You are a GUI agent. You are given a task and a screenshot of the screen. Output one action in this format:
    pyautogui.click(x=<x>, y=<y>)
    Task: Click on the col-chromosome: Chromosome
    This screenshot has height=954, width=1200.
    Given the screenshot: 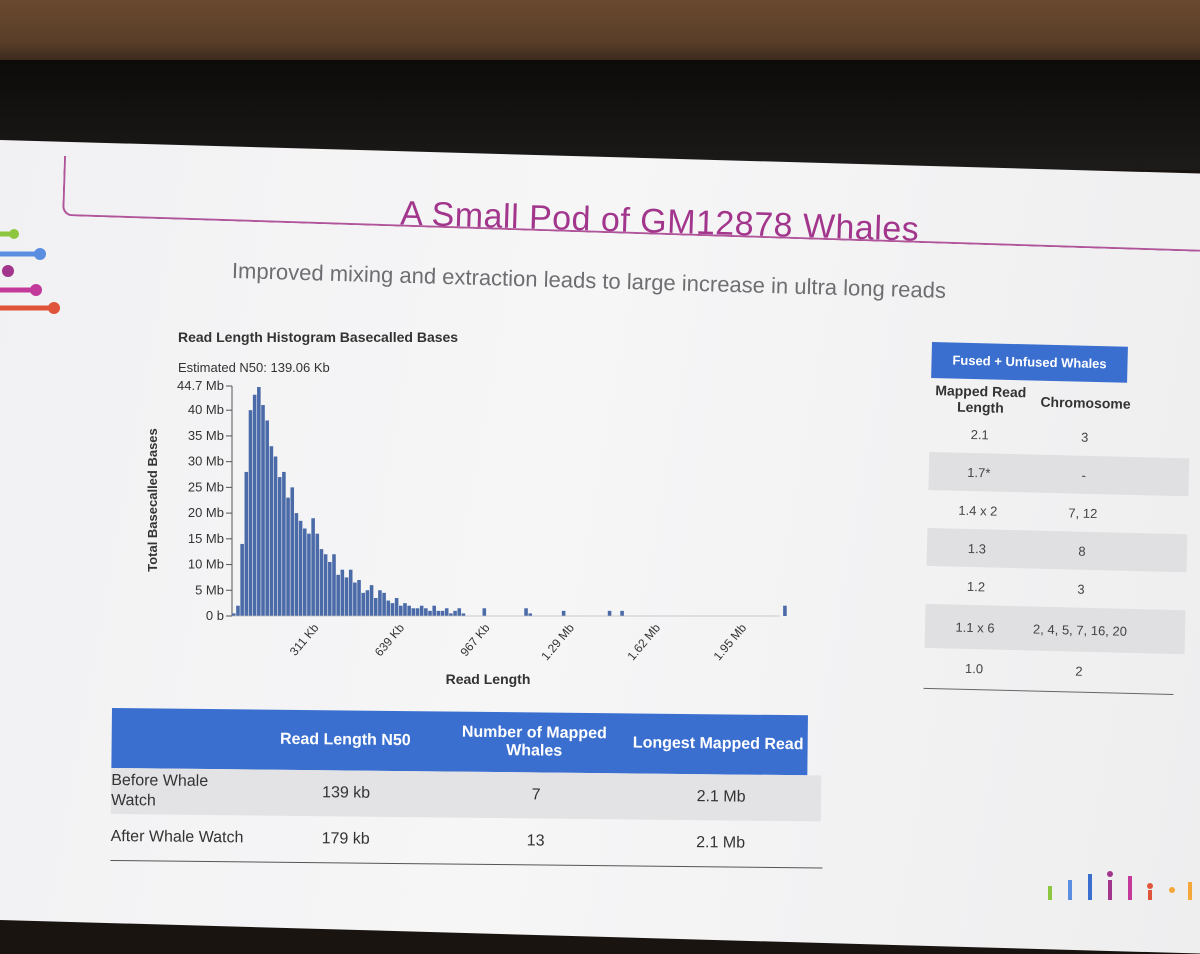 What is the action you would take?
    pyautogui.click(x=1085, y=402)
    